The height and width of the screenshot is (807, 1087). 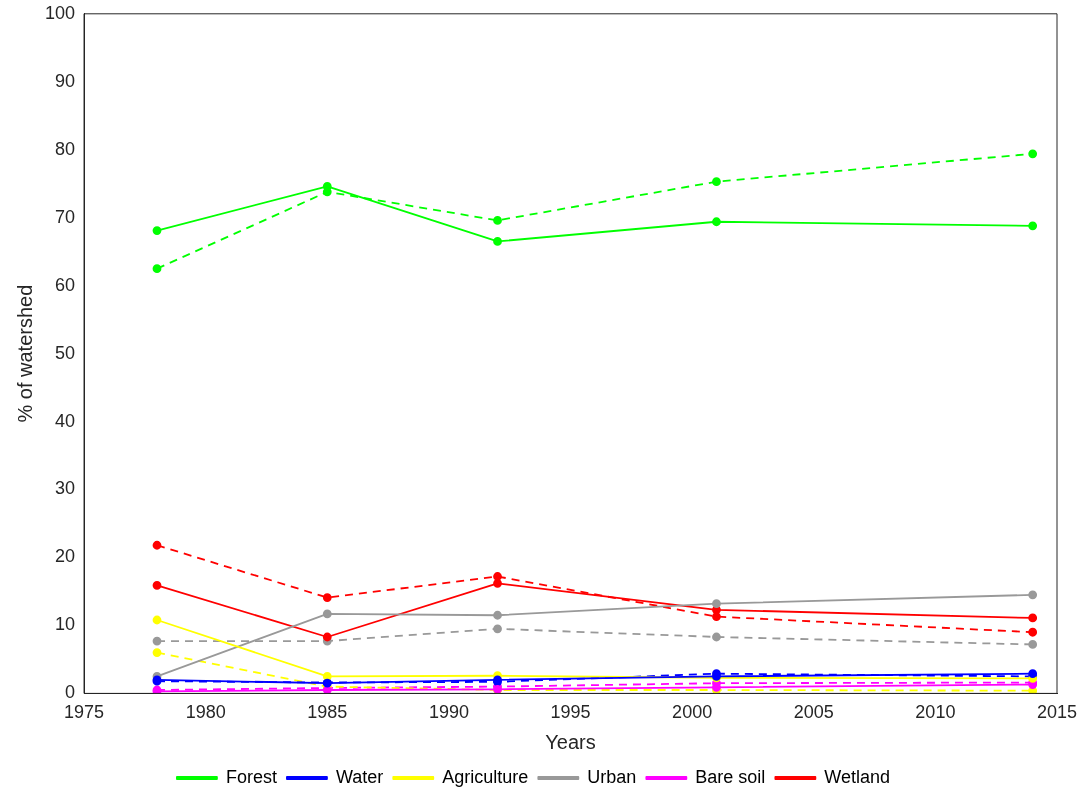 I want to click on legend-label: Agriculture, so click(x=485, y=776).